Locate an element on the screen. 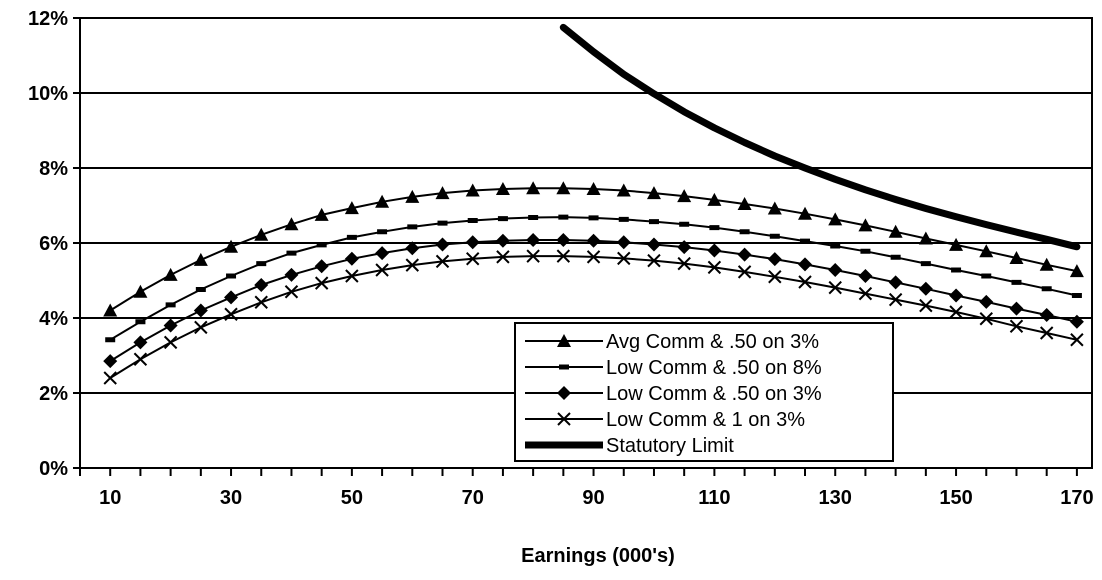  x-tick-label: 50 is located at coordinates (352, 498).